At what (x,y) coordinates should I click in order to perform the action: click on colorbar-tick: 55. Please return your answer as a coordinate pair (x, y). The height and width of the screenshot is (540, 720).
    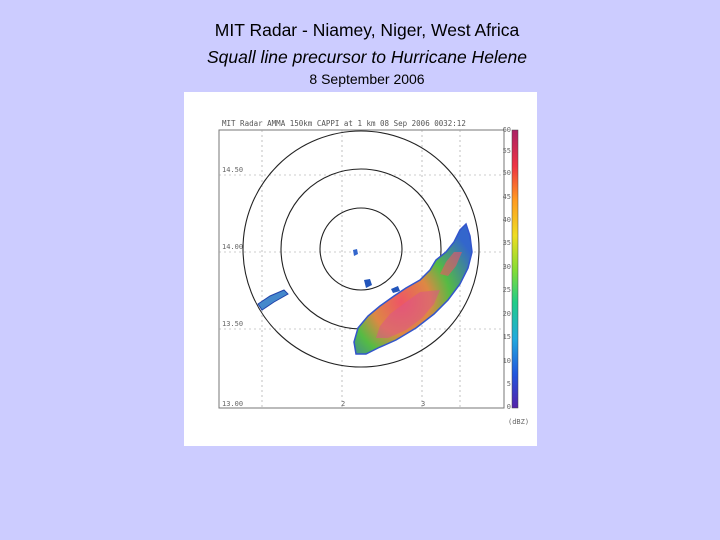
    Looking at the image, I should click on (507, 151).